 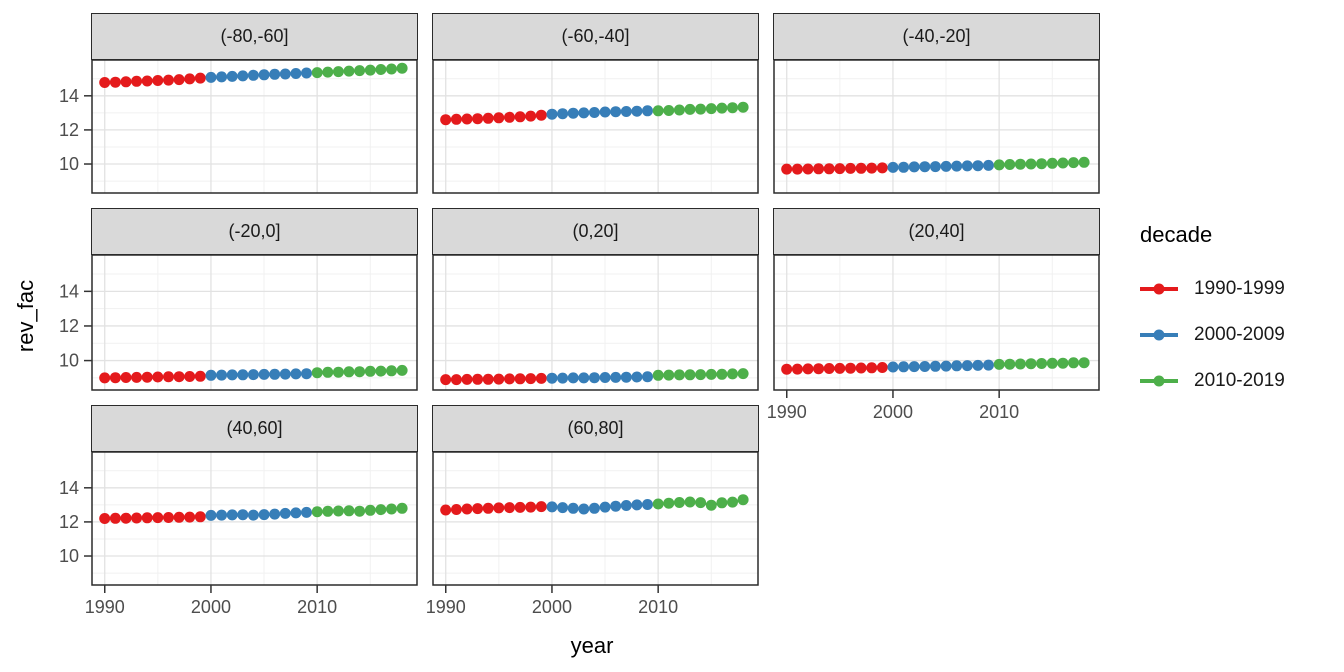 What do you see at coordinates (254, 428) in the screenshot?
I see `facet-strip-label: (40,60]` at bounding box center [254, 428].